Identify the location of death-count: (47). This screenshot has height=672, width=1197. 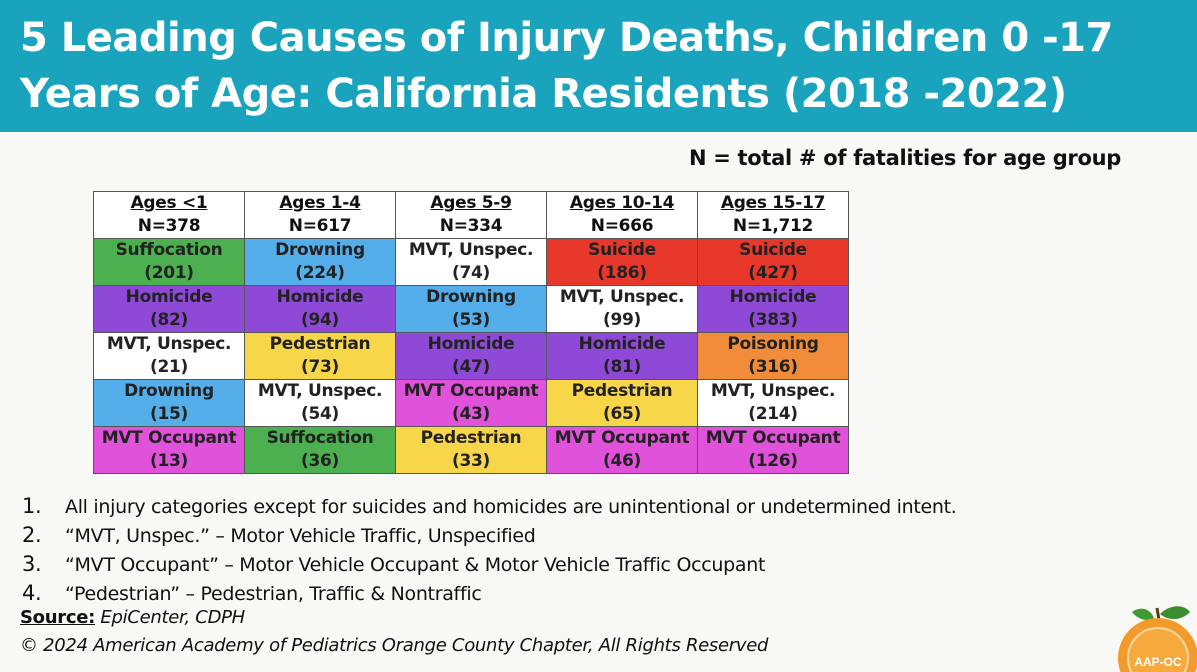
(471, 367).